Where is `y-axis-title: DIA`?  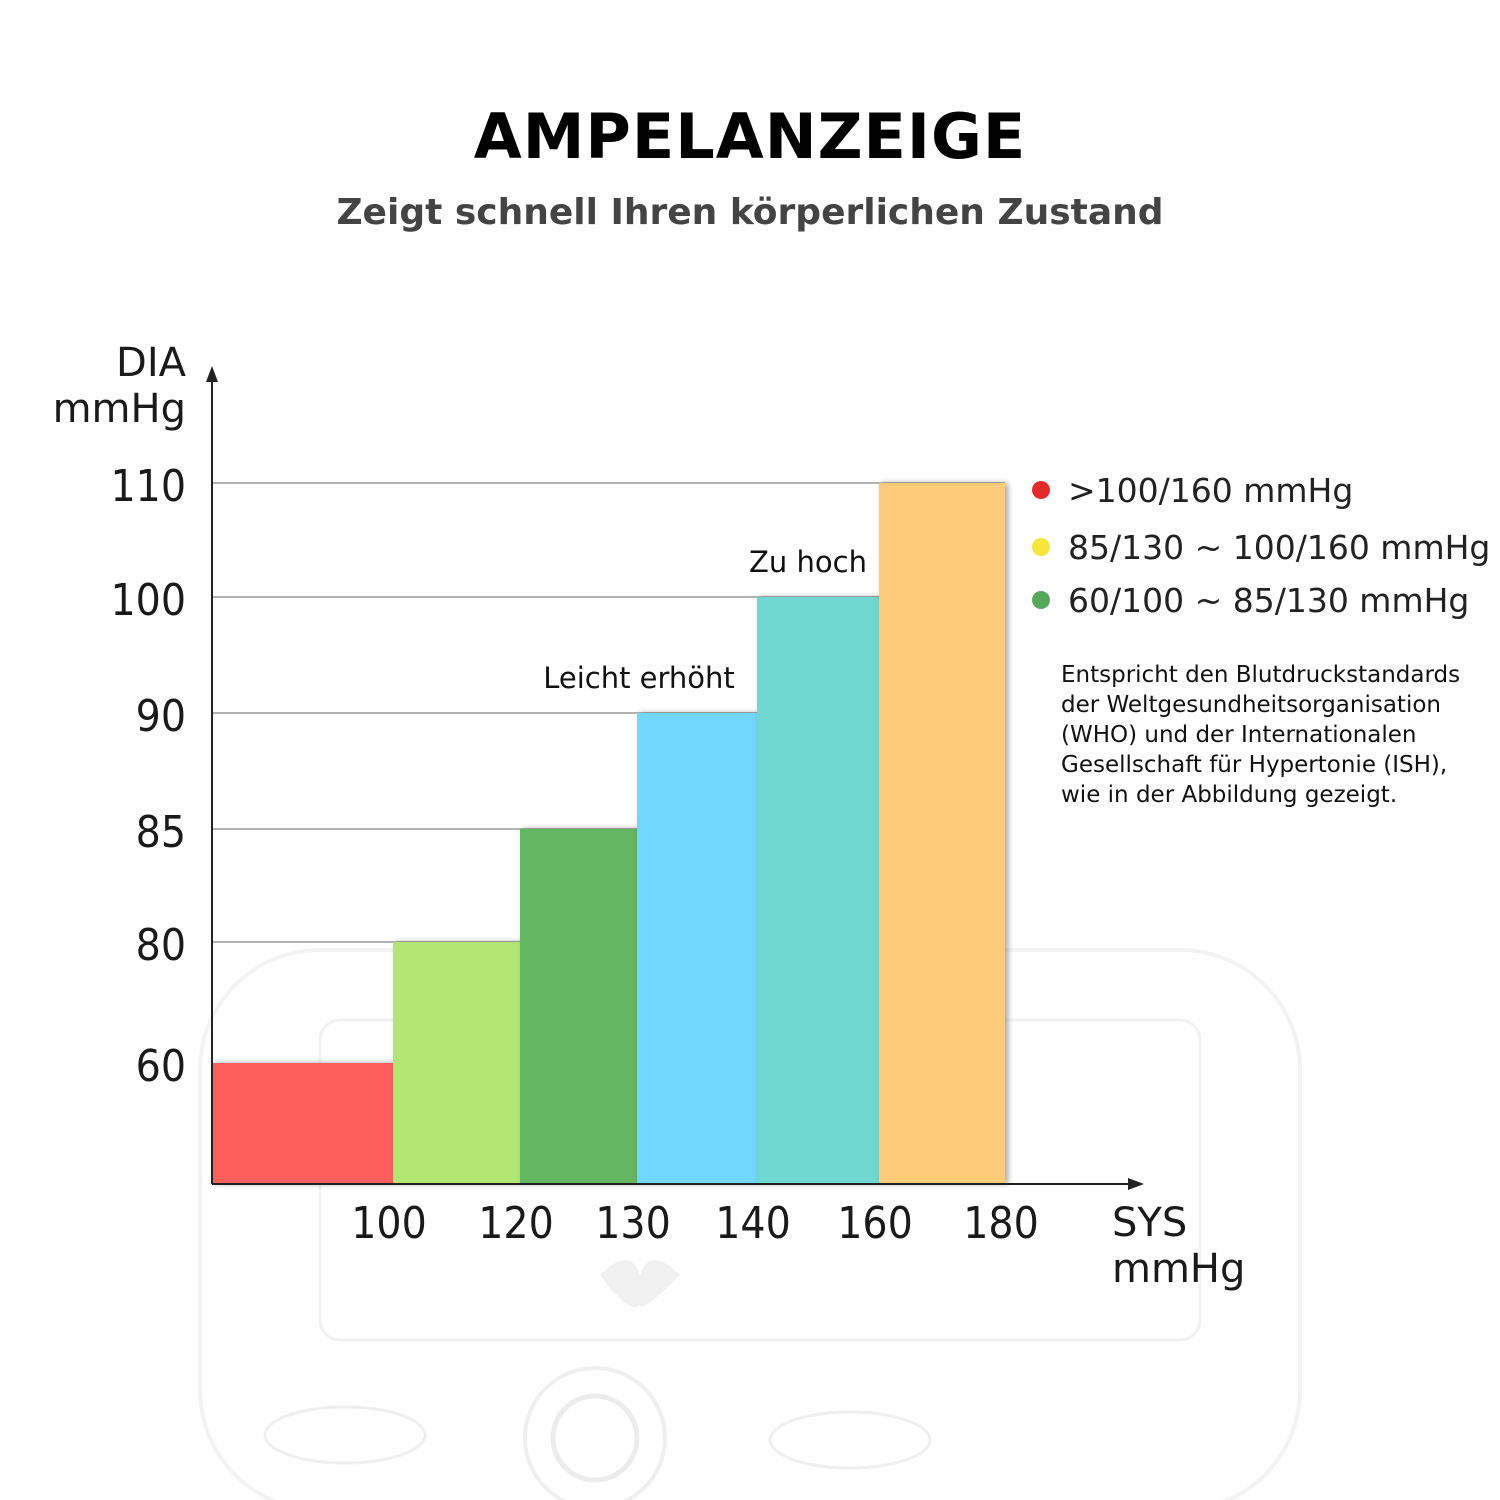 y-axis-title: DIA is located at coordinates (151, 363).